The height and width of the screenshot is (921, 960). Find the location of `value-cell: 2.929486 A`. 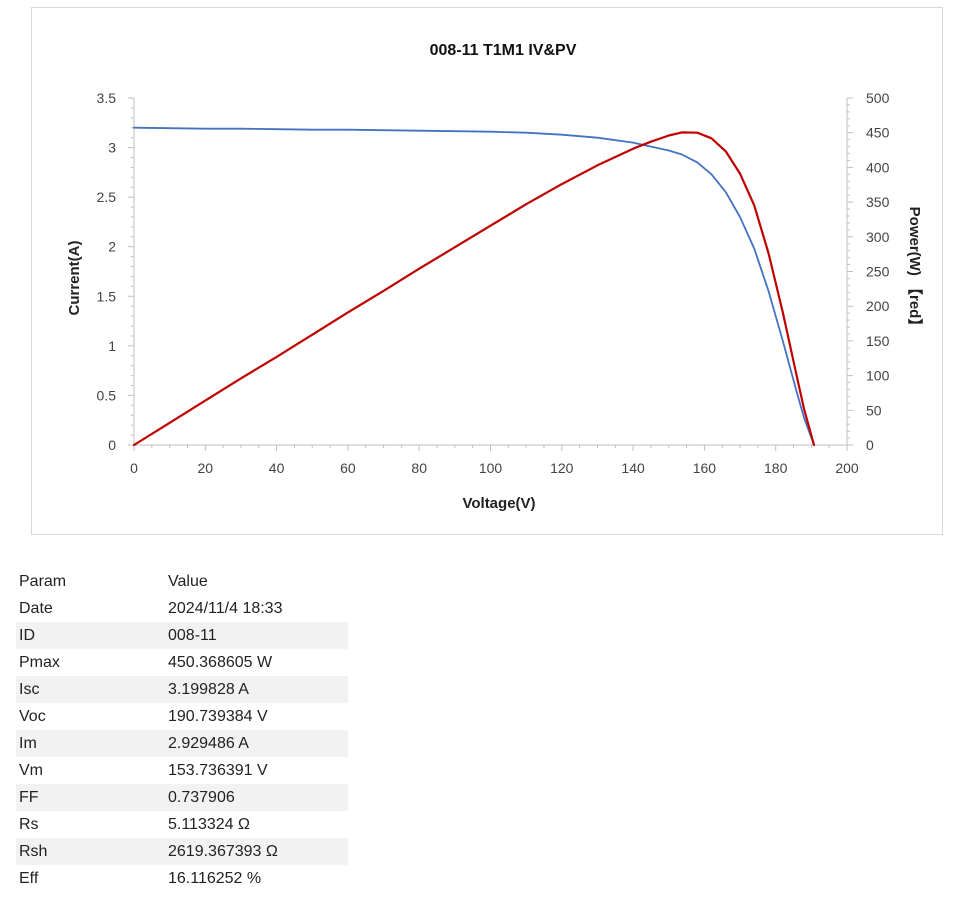

value-cell: 2.929486 A is located at coordinates (256, 743).